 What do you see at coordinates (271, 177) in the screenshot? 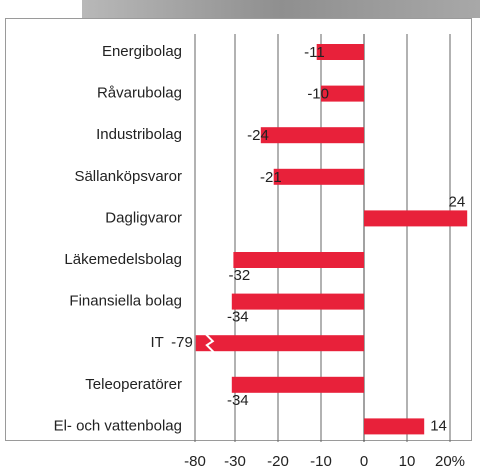
I see `value-label: -21` at bounding box center [271, 177].